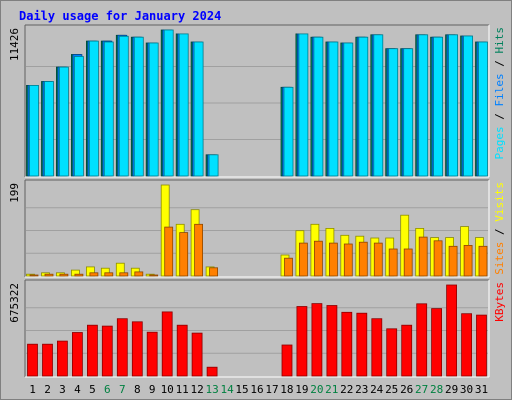 The width and height of the screenshot is (512, 400). Describe the element at coordinates (499, 89) in the screenshot. I see `legend-entry-files: Files` at that location.